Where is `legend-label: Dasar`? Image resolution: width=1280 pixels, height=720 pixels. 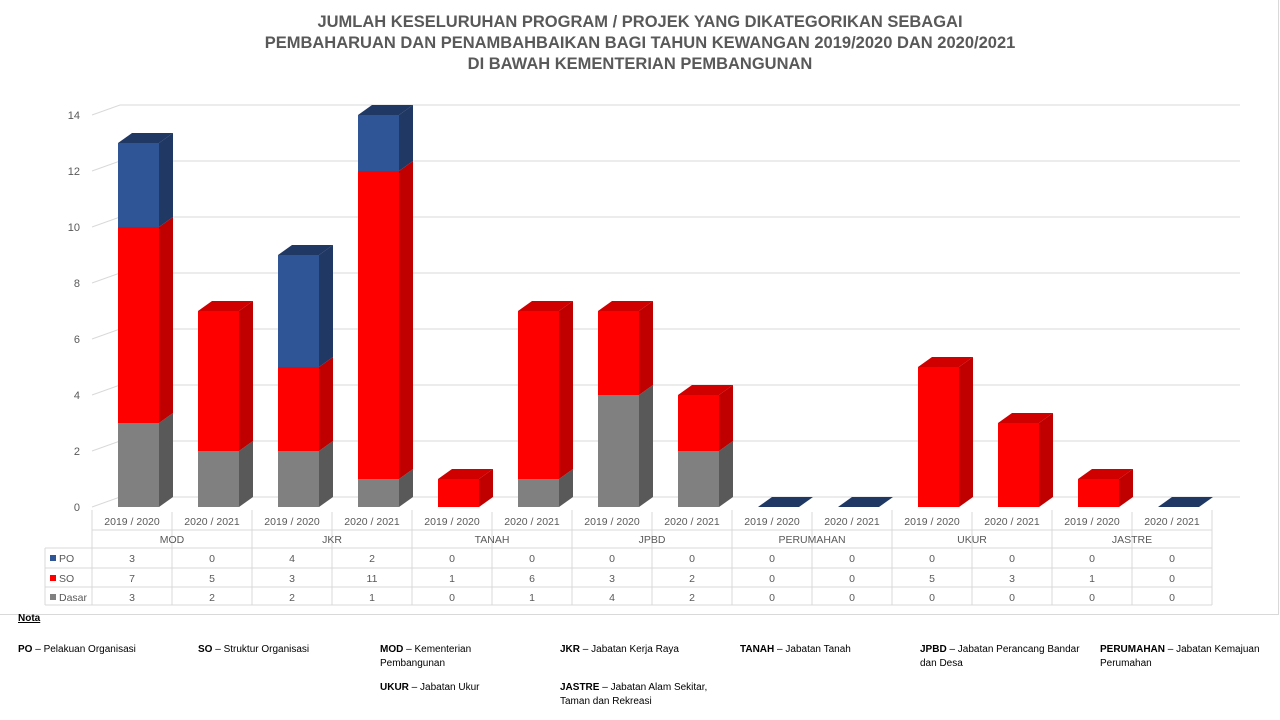
legend-label: Dasar is located at coordinates (73, 598).